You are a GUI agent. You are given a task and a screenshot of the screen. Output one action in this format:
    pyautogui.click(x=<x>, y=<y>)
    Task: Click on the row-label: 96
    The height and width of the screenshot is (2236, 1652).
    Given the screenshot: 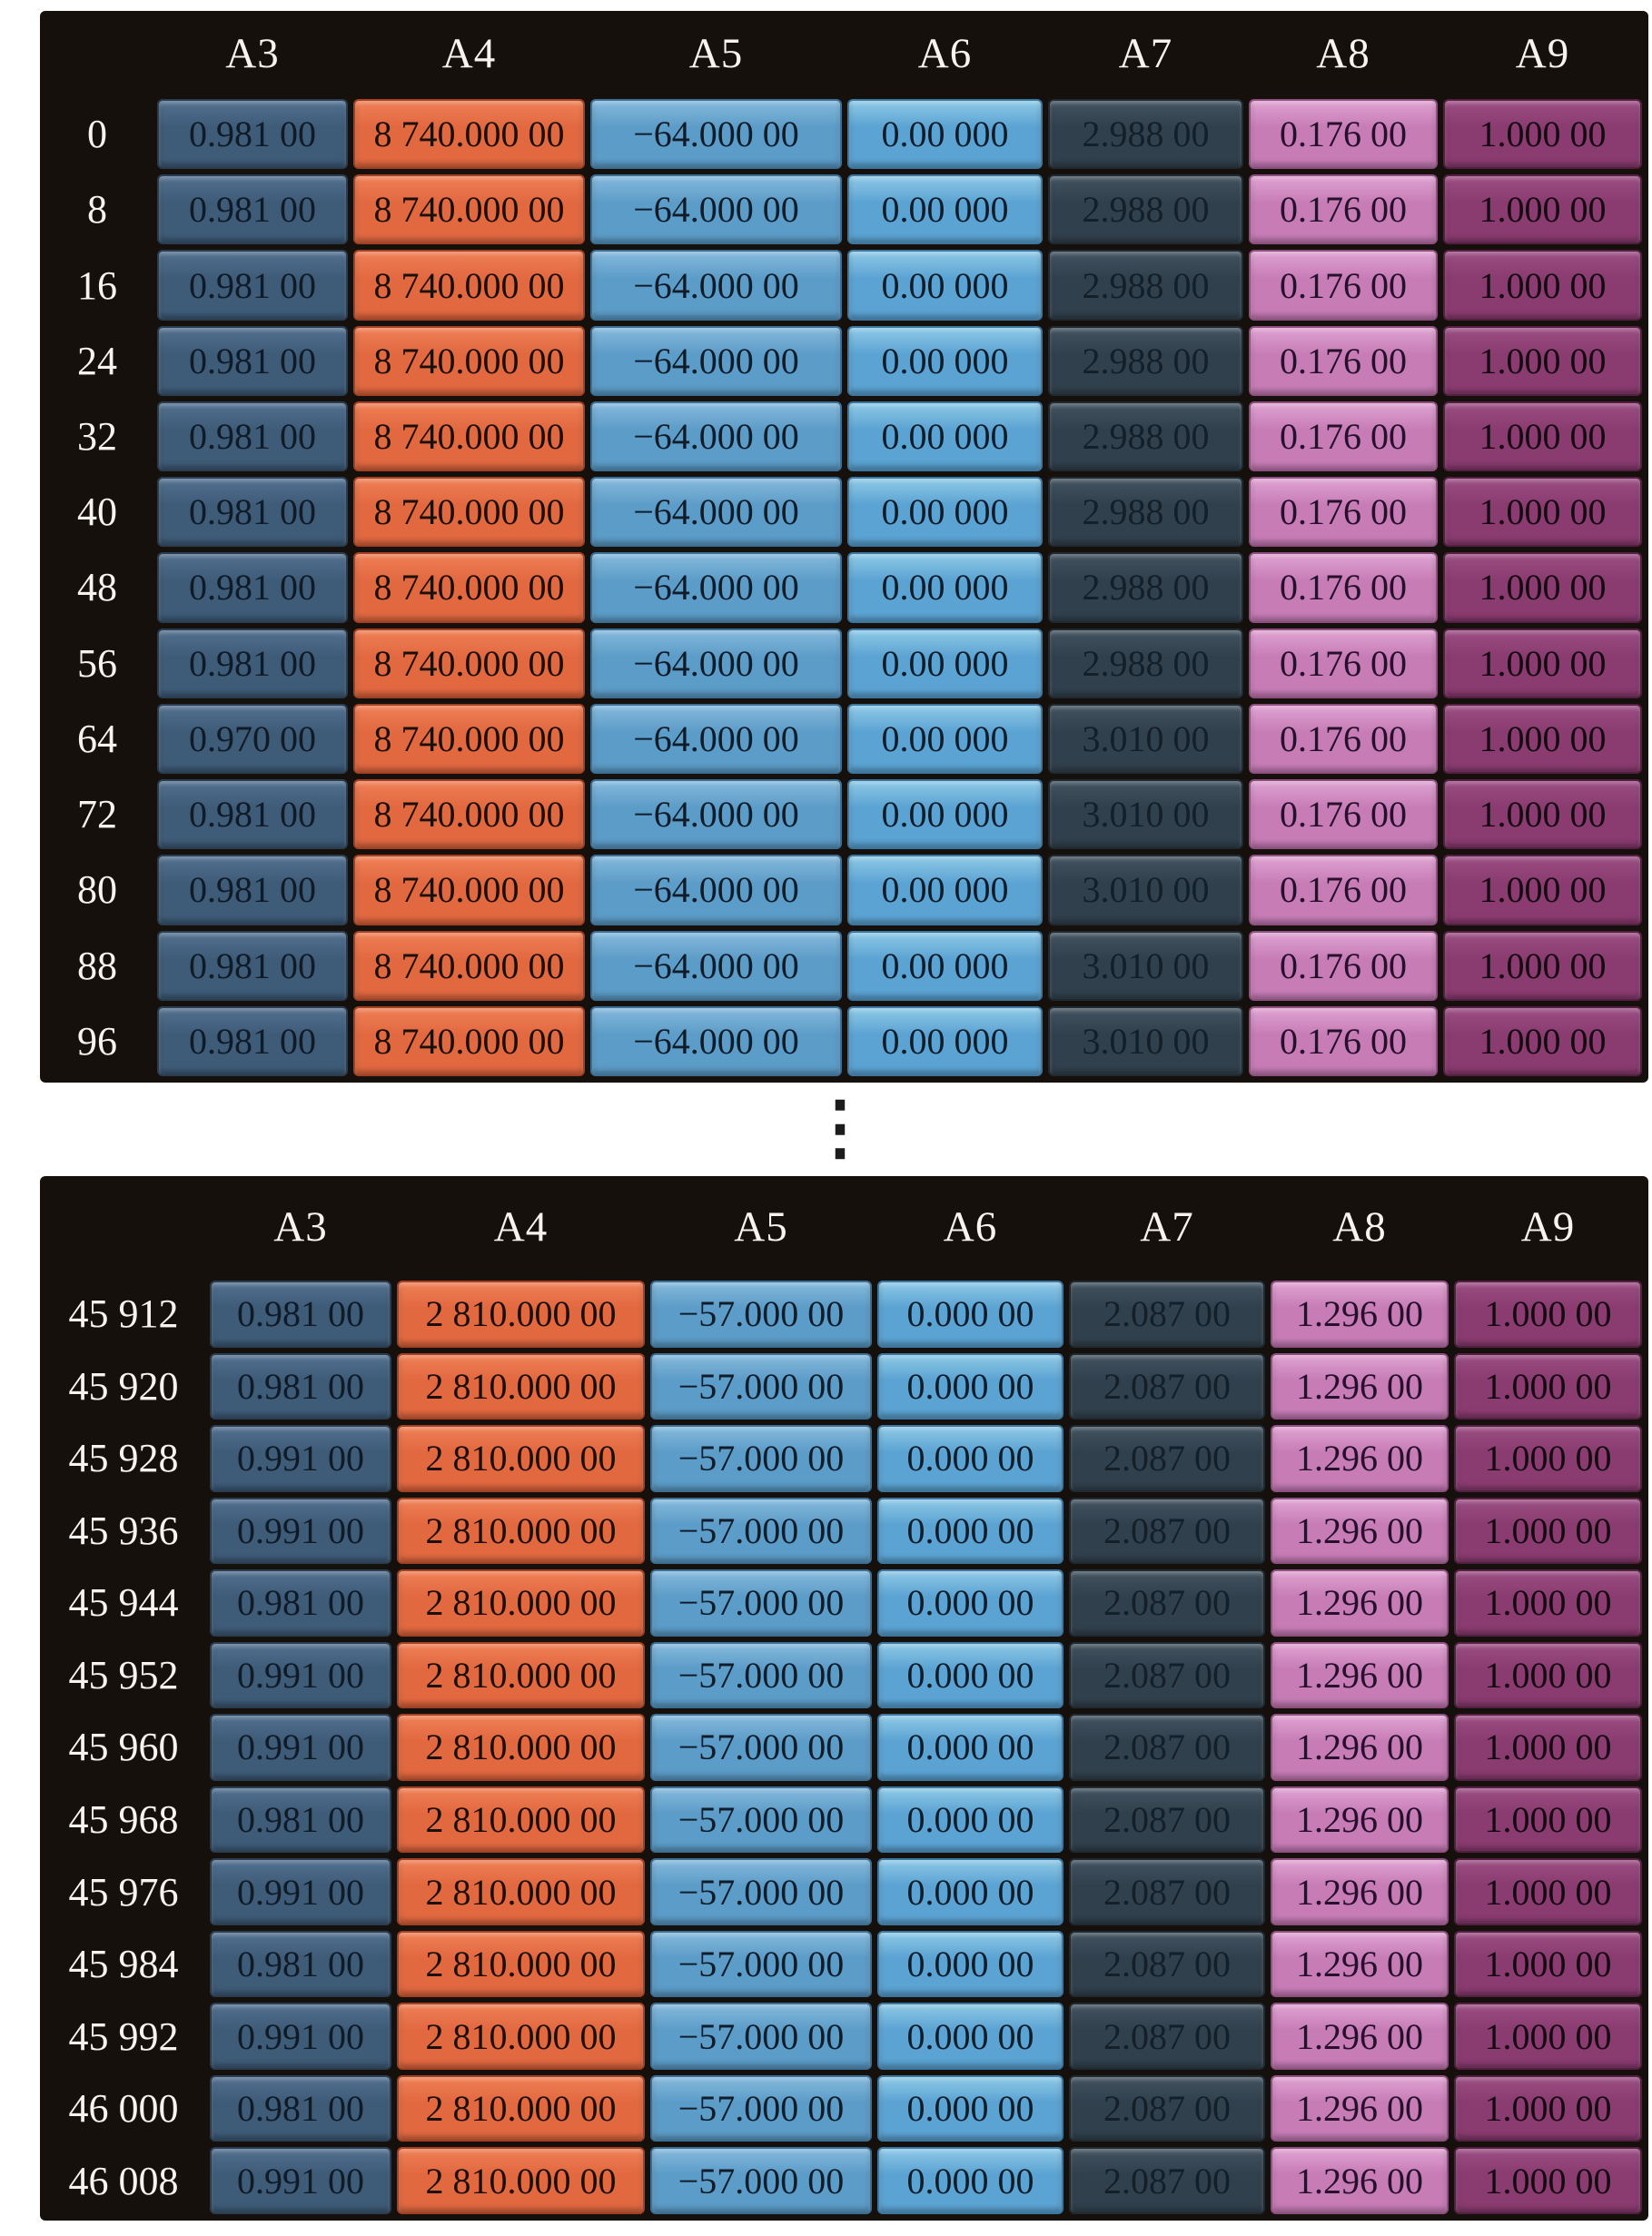 What is the action you would take?
    pyautogui.click(x=97, y=1041)
    